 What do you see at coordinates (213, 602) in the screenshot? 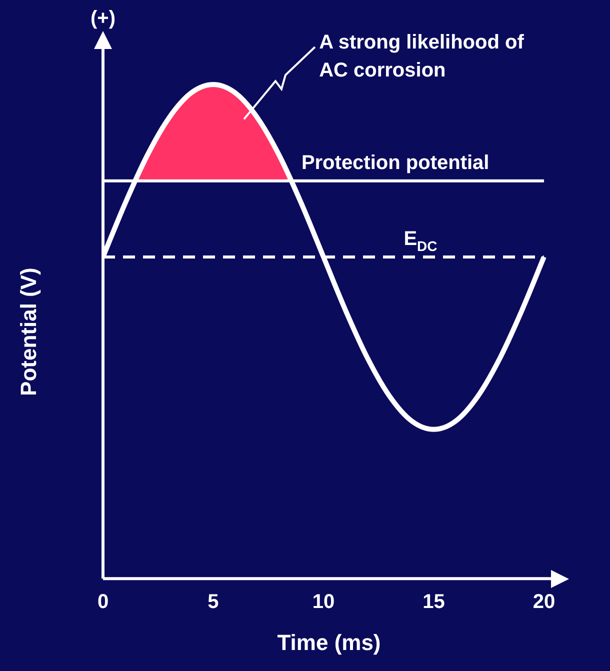
I see `x-tick-label: 5` at bounding box center [213, 602].